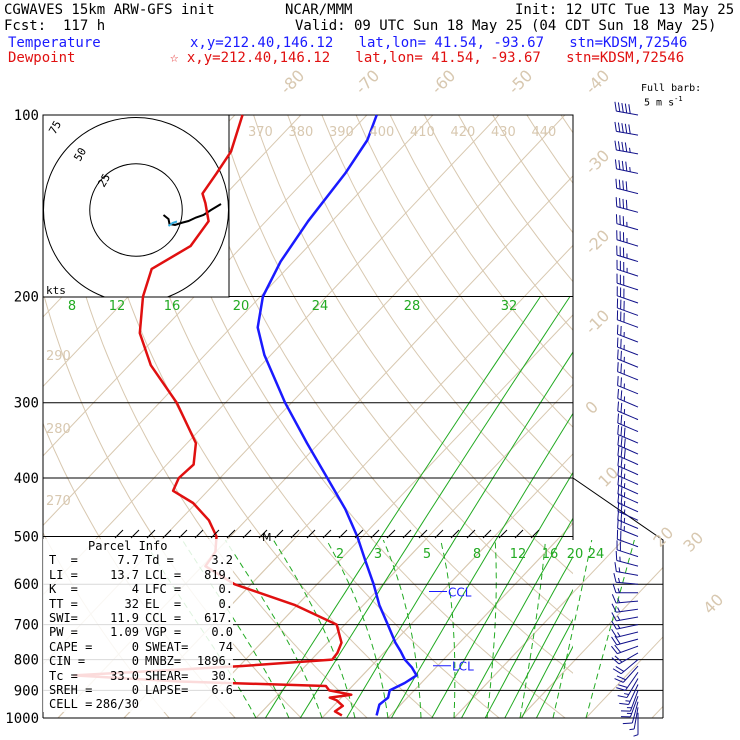 This screenshot has width=740, height=740. Describe the element at coordinates (172, 306) in the screenshot. I see `mixing-ratio-label: 16` at that location.